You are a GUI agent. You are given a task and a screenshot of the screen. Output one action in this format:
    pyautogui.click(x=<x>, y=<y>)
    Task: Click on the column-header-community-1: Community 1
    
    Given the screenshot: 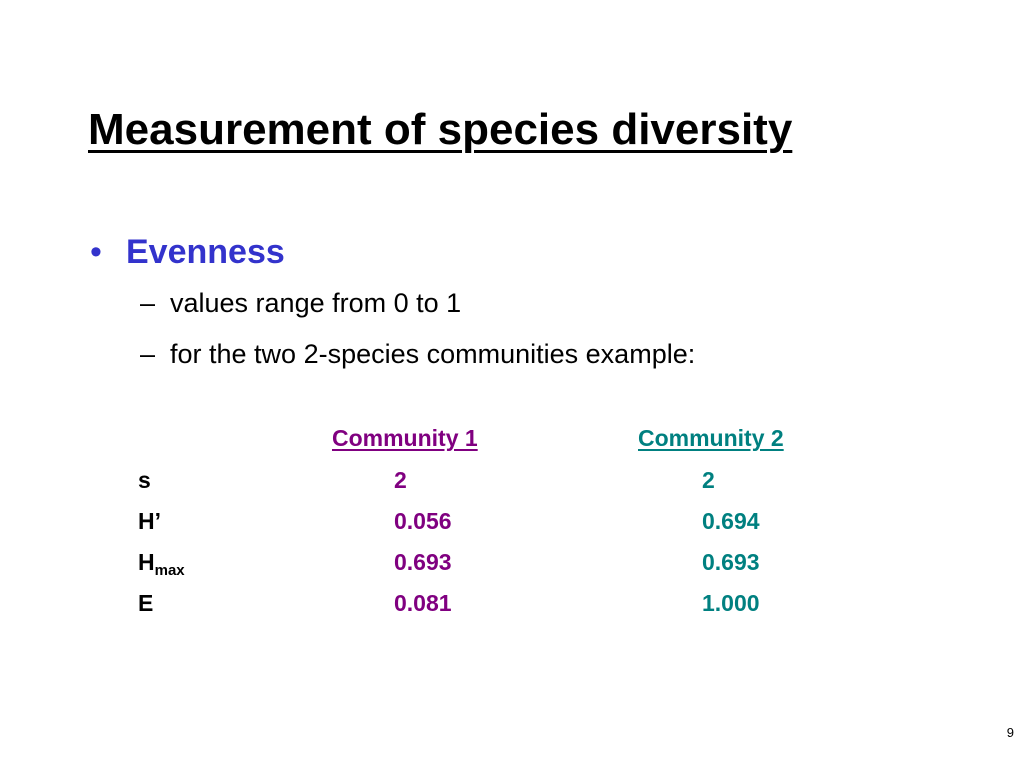 What is the action you would take?
    pyautogui.click(x=405, y=438)
    